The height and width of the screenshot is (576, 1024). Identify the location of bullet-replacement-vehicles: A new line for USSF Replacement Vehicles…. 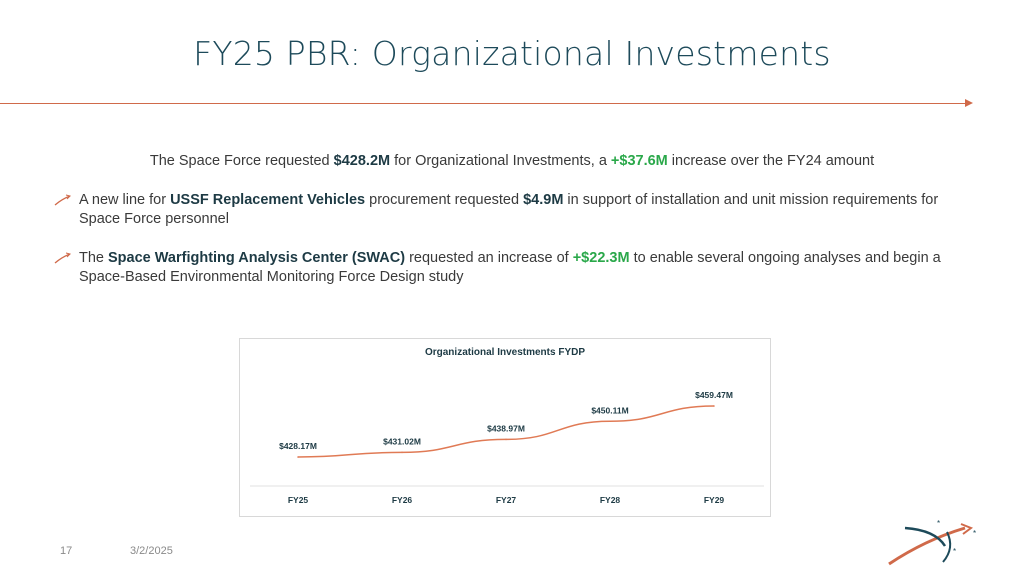
(529, 210).